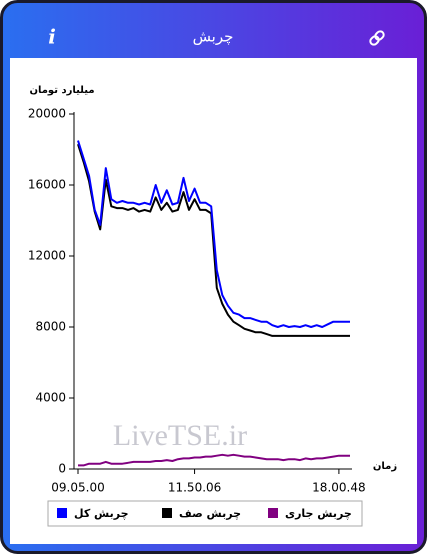  I want to click on y-tick-label: 0, so click(62, 469).